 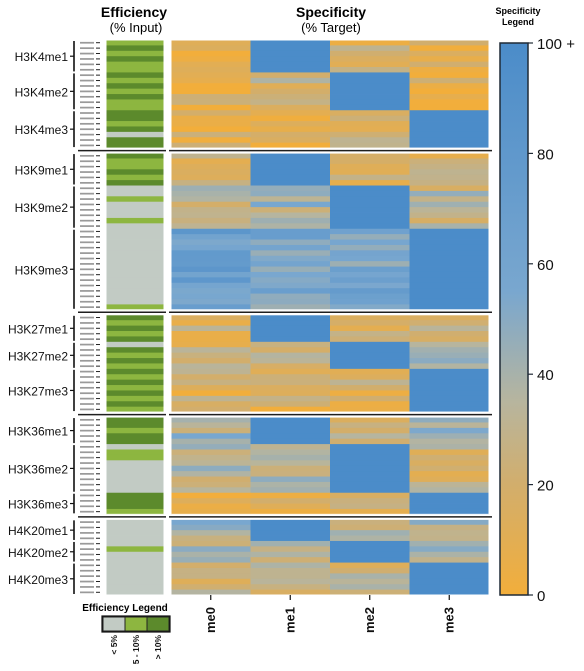 What do you see at coordinates (252, 91) in the screenshot?
I see `heatmap-row-block: H3K4me2` at bounding box center [252, 91].